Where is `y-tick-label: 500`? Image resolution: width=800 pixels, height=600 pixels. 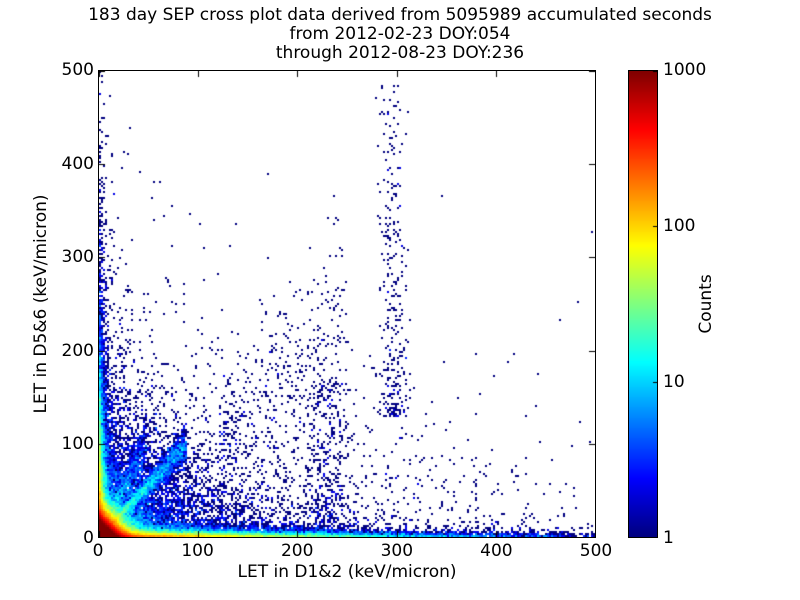 y-tick-label: 500 is located at coordinates (77, 70).